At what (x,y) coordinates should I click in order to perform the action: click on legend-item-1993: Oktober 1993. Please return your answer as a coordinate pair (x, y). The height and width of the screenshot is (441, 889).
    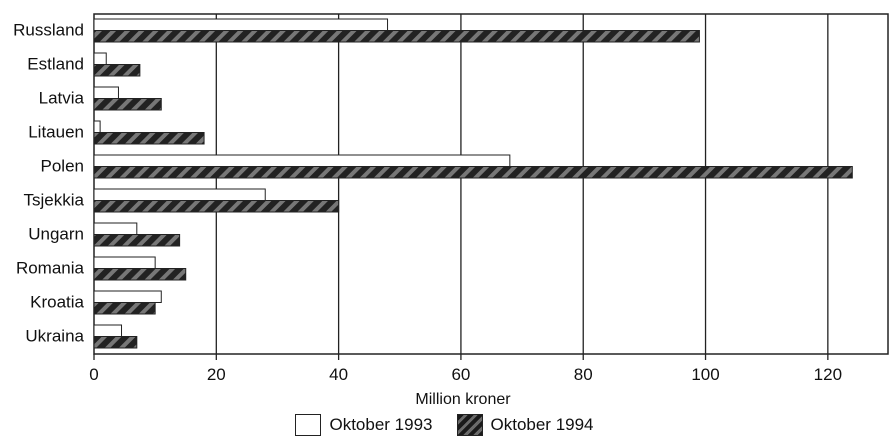
    Looking at the image, I should click on (364, 425).